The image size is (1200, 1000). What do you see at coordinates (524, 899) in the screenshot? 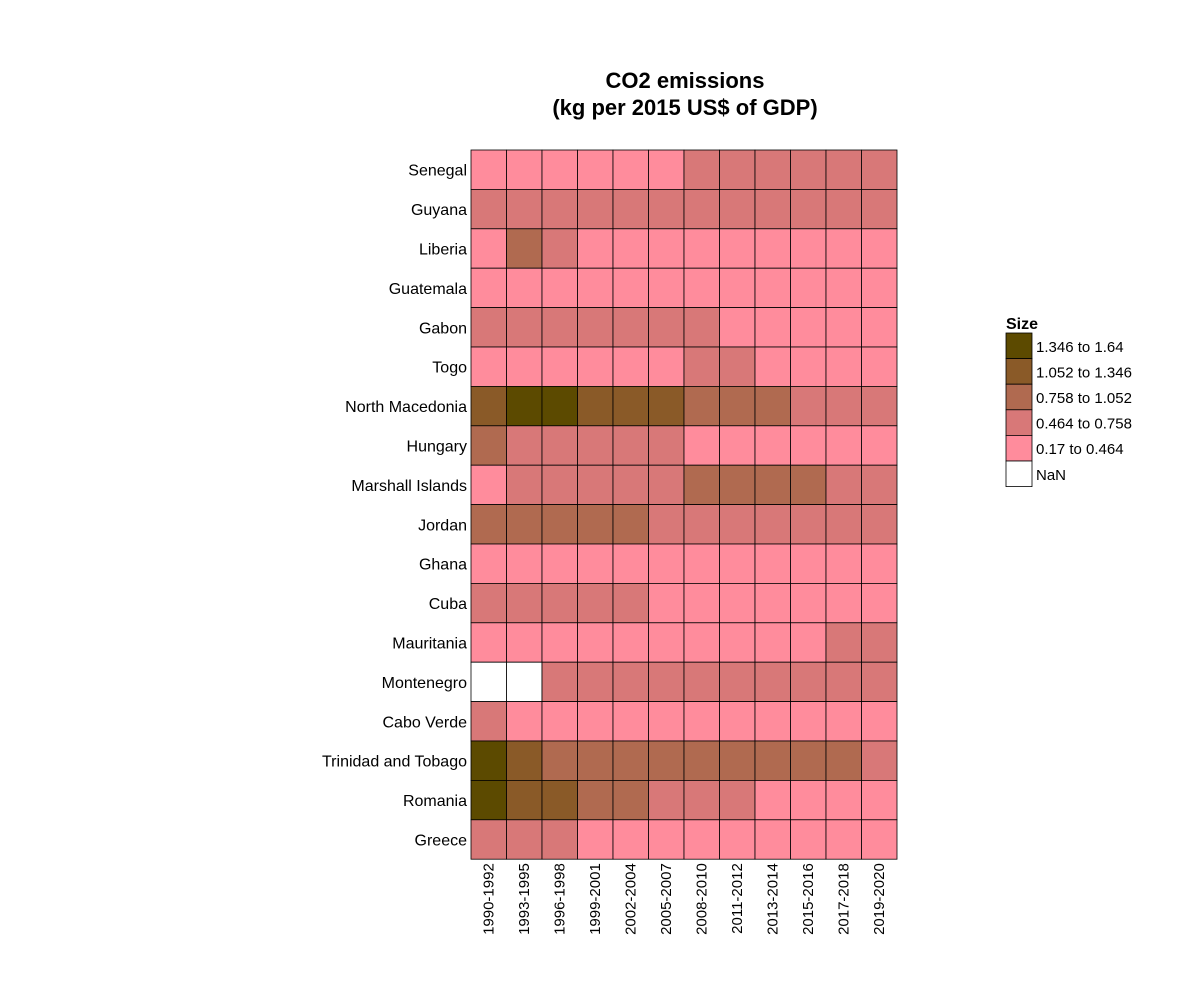
I see `column-label: 1993-1995` at bounding box center [524, 899].